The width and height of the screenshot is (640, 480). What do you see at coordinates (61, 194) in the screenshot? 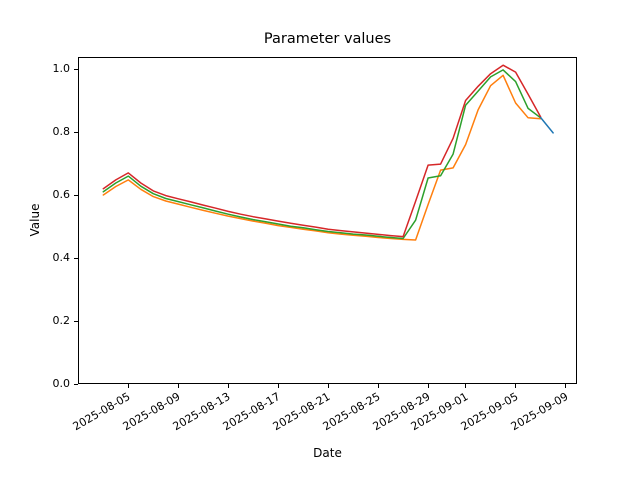
I see `y-tick-label: 0.6` at bounding box center [61, 194].